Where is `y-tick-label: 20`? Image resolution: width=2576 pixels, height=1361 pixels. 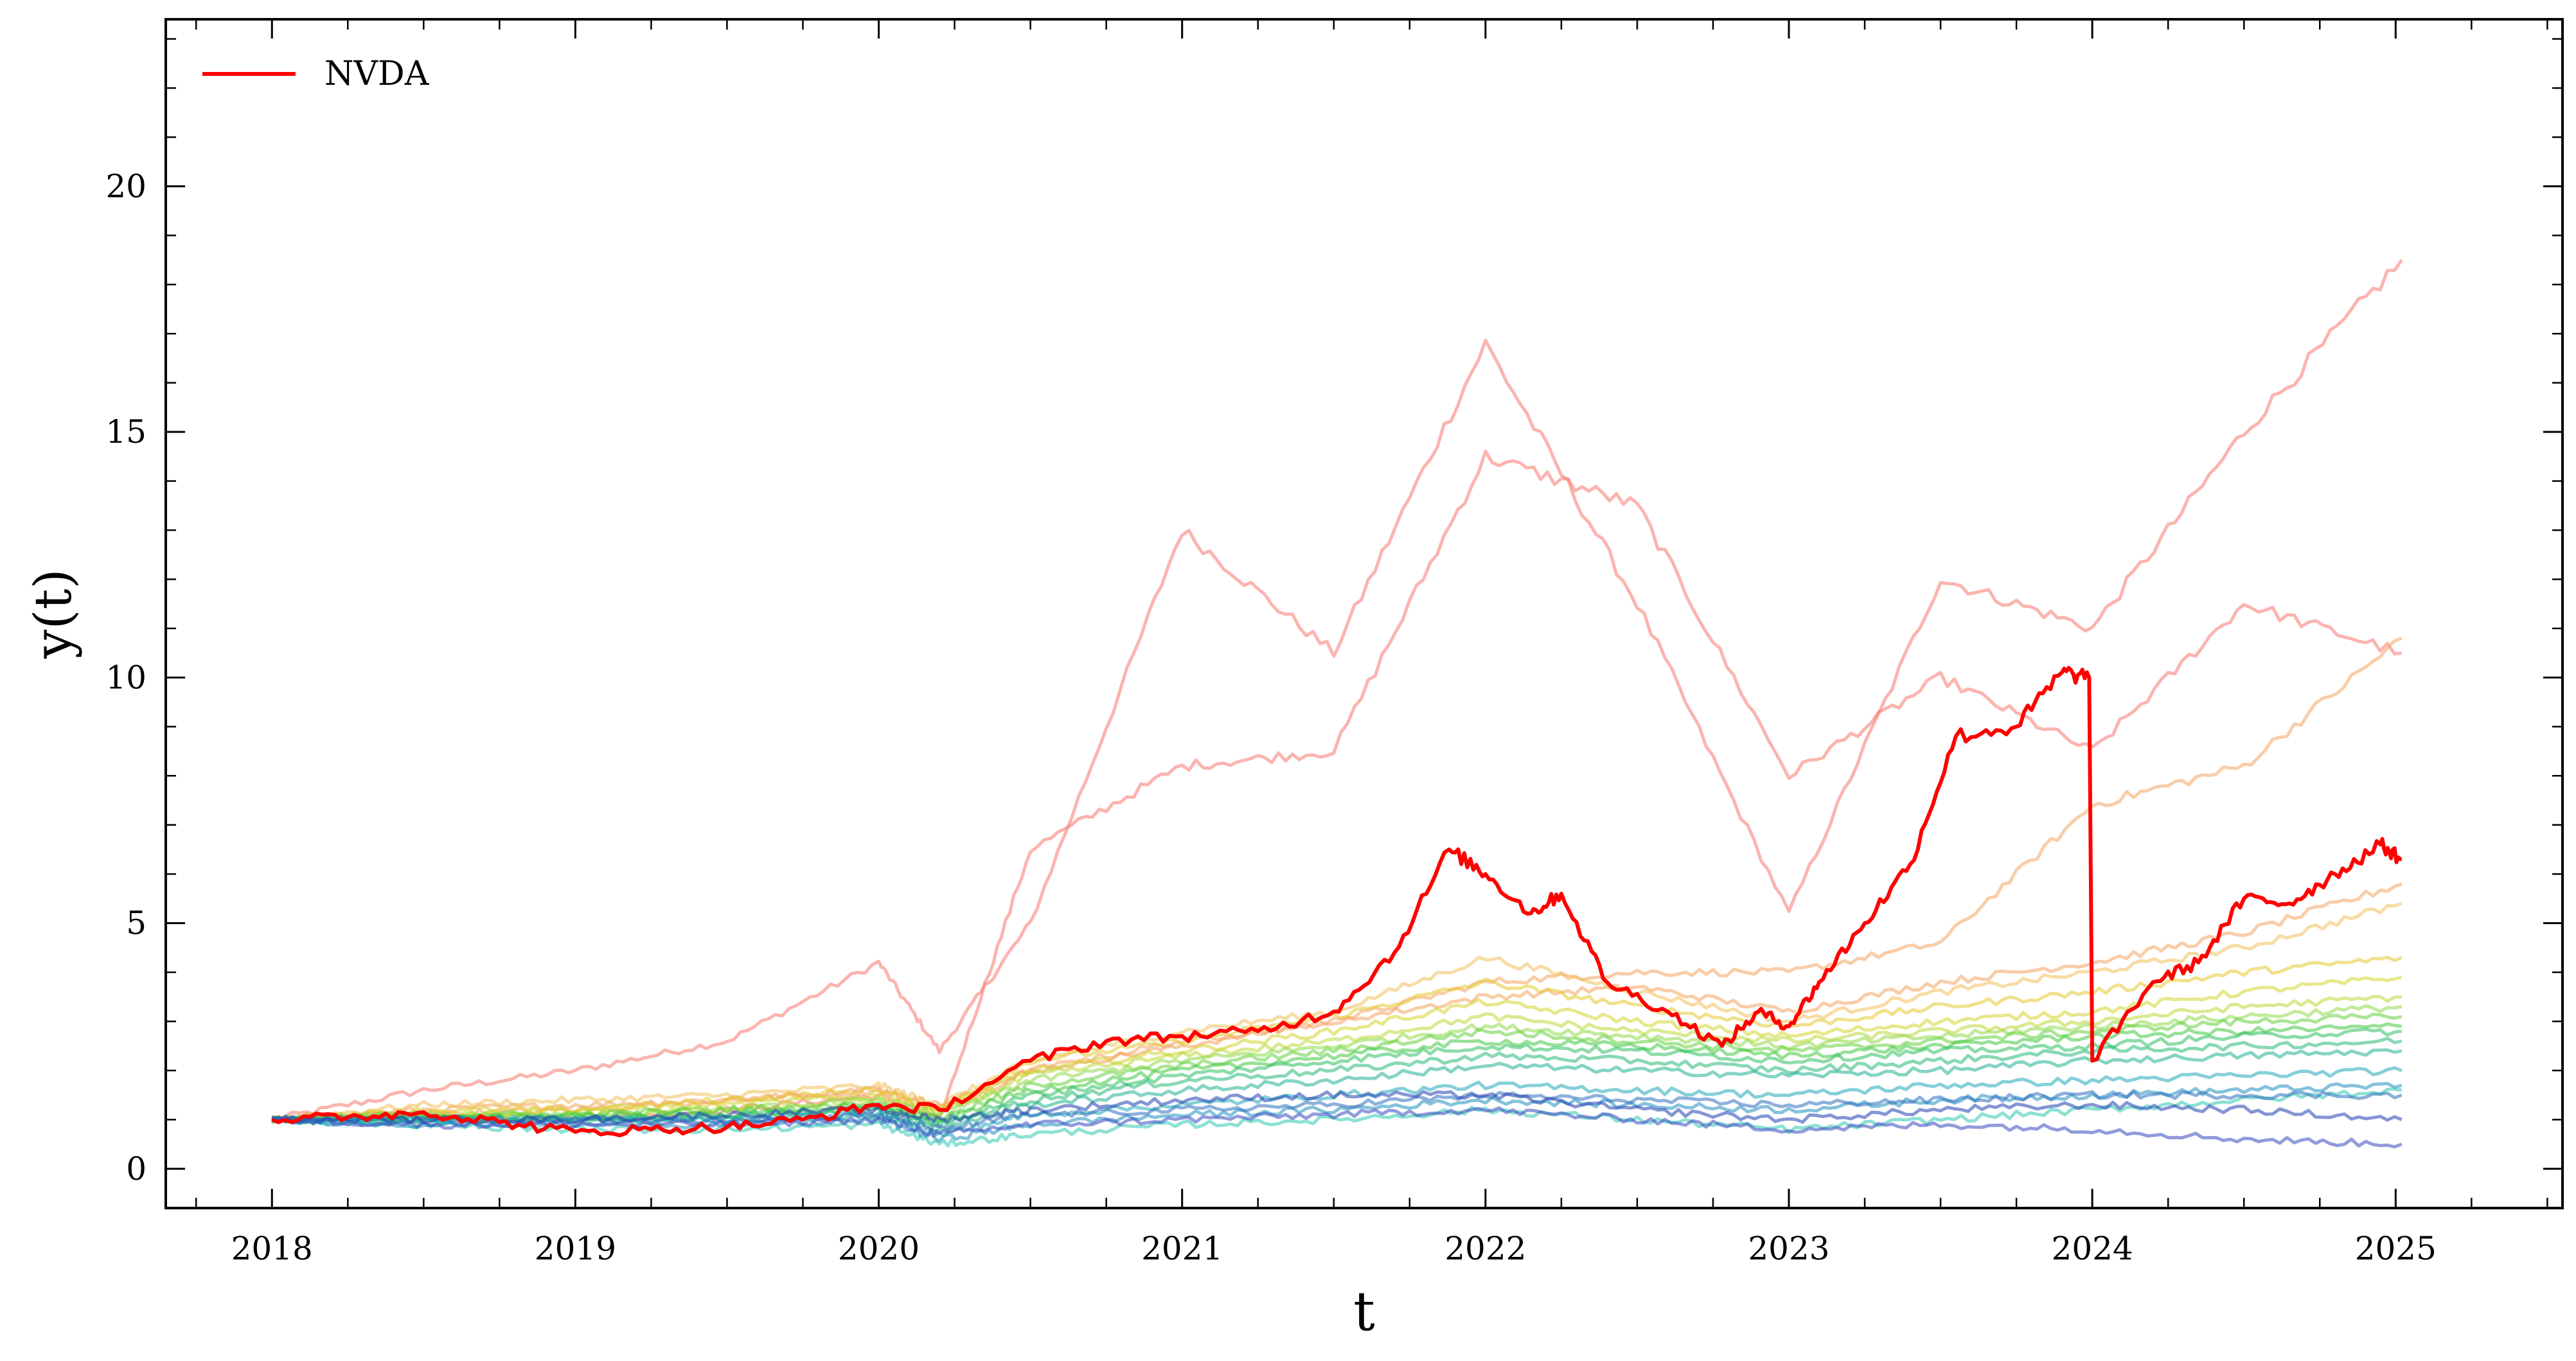
y-tick-label: 20 is located at coordinates (126, 186).